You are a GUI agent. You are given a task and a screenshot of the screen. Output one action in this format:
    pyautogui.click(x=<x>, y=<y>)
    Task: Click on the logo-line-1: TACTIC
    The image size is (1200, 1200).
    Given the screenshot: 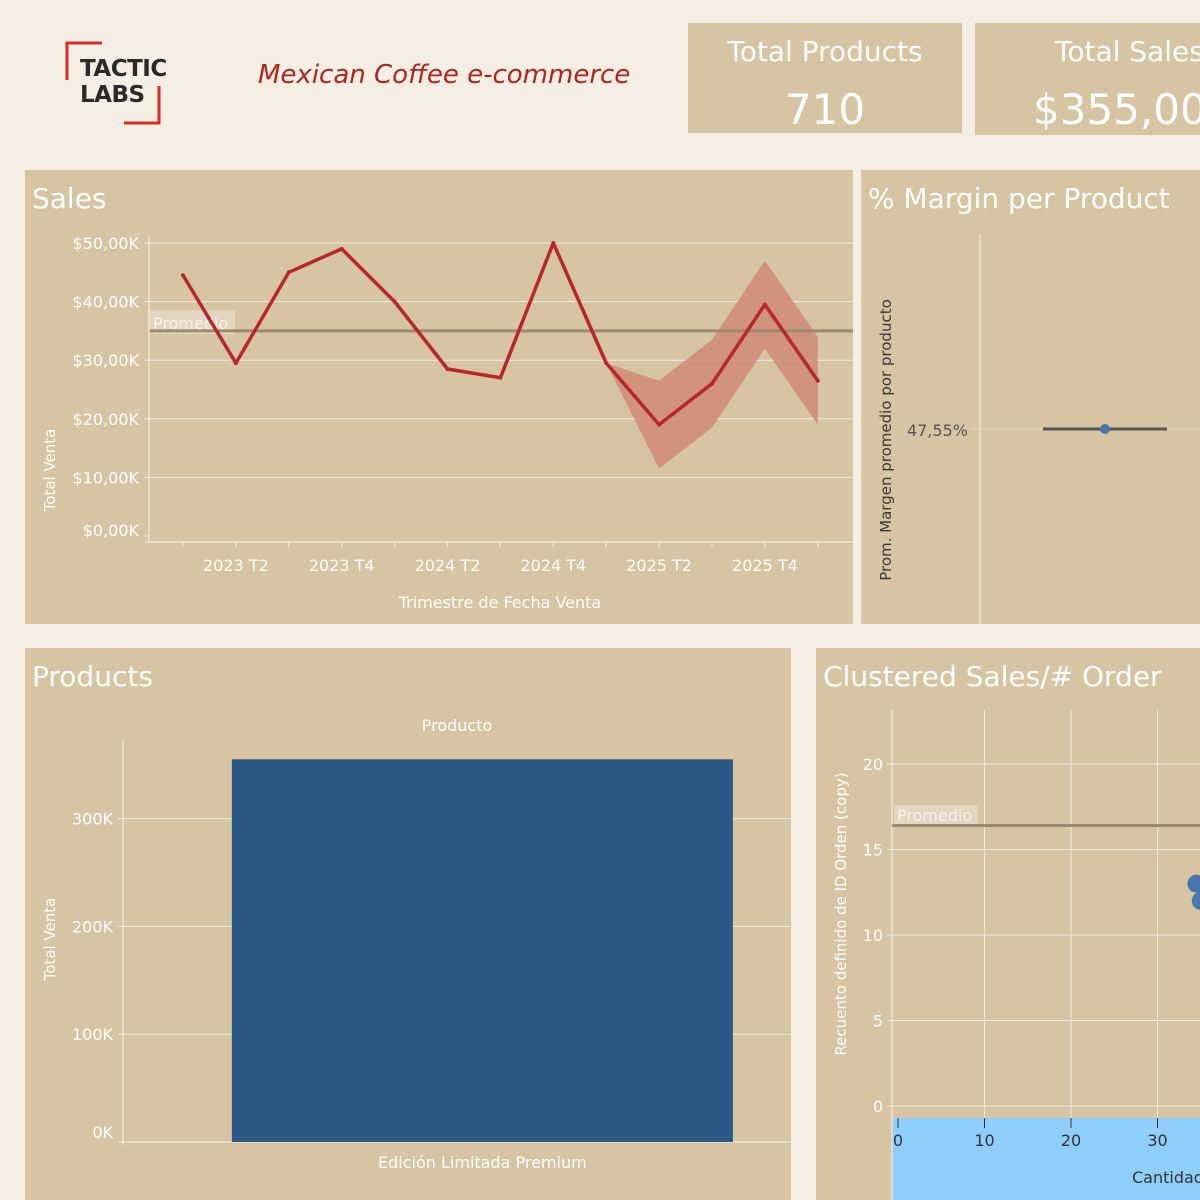 What is the action you would take?
    pyautogui.click(x=123, y=69)
    